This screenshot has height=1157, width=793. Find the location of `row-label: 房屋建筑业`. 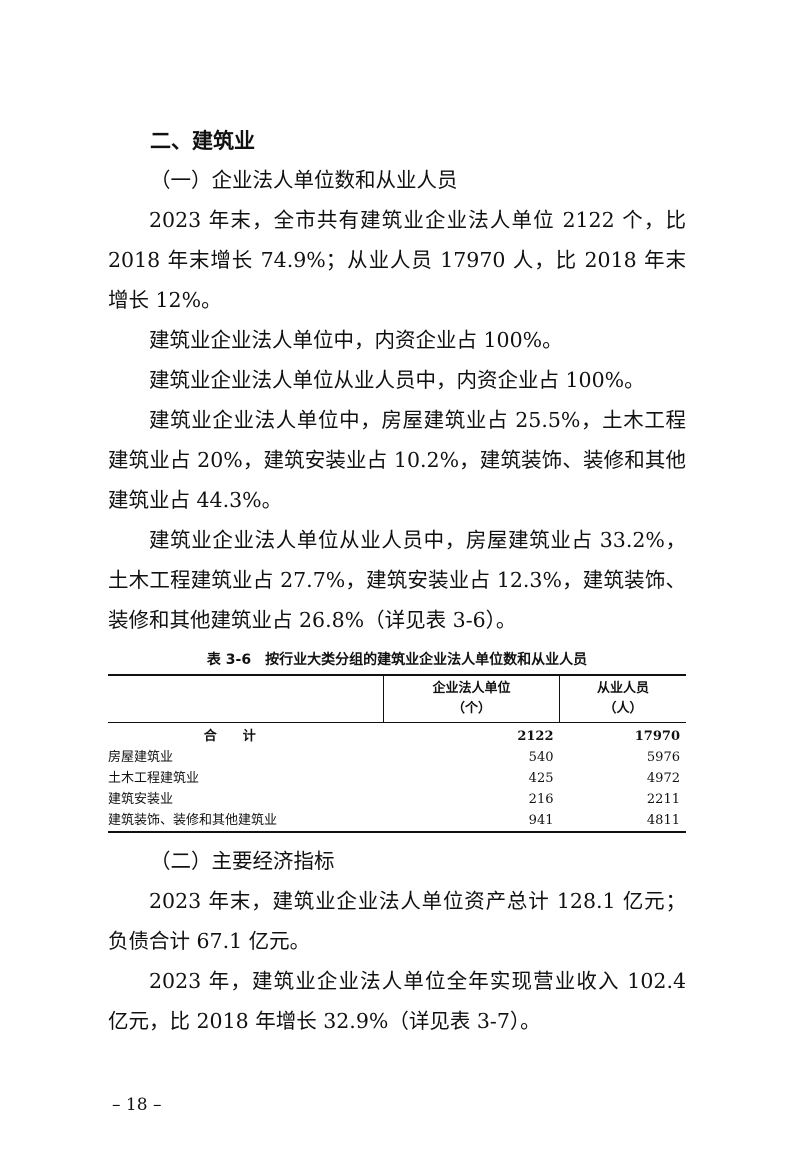

row-label: 房屋建筑业 is located at coordinates (141, 757).